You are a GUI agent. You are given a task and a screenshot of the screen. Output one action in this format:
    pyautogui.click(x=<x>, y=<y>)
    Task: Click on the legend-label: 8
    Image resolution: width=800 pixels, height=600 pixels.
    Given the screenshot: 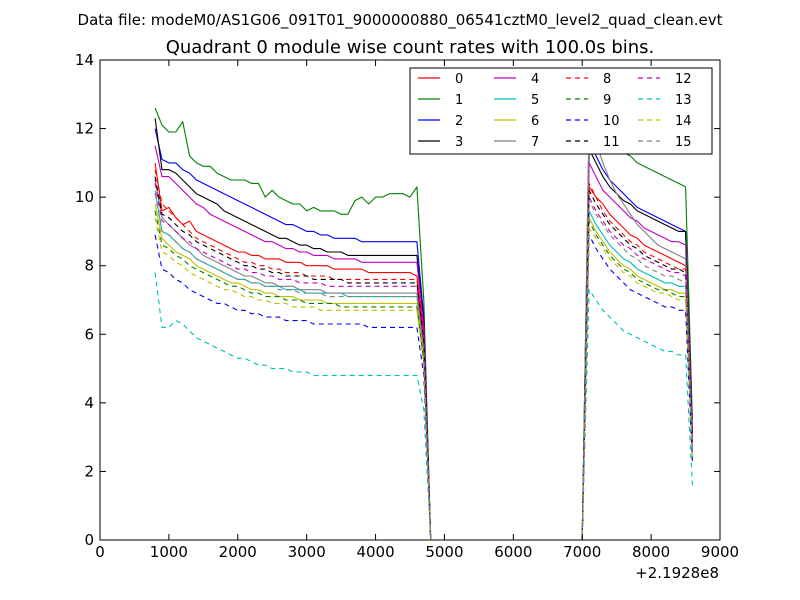 What is the action you would take?
    pyautogui.click(x=607, y=79)
    